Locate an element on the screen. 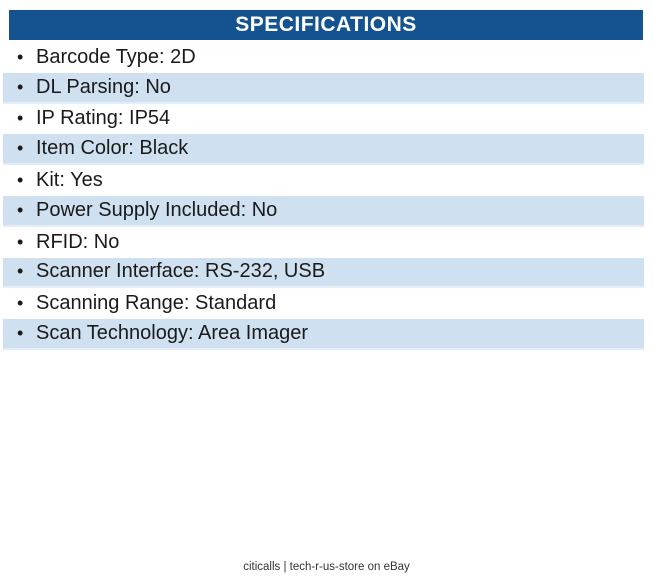 Image resolution: width=653 pixels, height=576 pixels. spec-text: DL Parsing: No is located at coordinates (103, 87).